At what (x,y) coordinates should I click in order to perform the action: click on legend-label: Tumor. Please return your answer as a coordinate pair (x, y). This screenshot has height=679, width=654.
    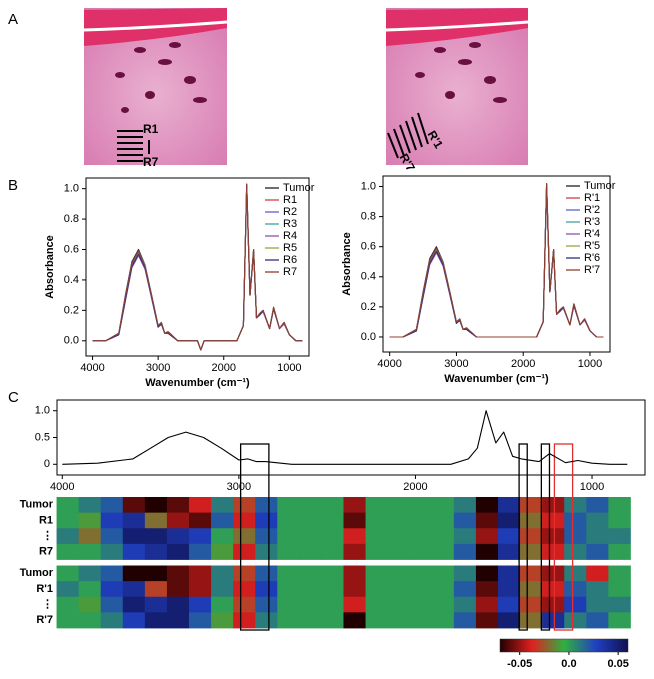
    Looking at the image, I should click on (600, 186).